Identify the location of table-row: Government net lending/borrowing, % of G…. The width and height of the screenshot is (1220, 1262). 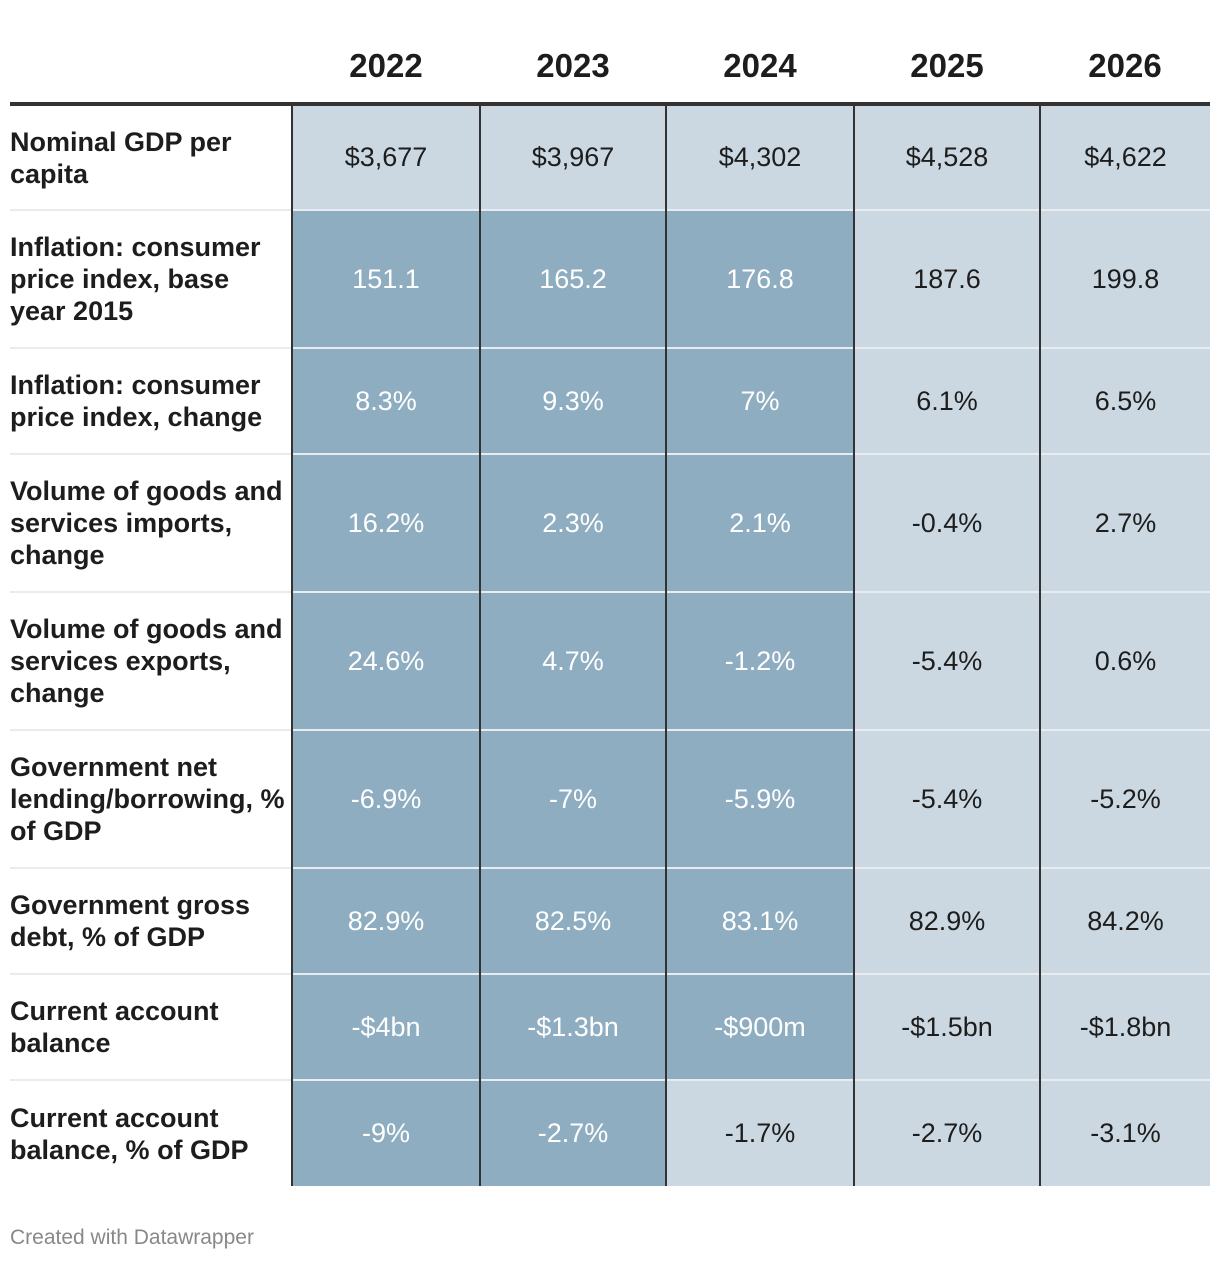
(610, 799).